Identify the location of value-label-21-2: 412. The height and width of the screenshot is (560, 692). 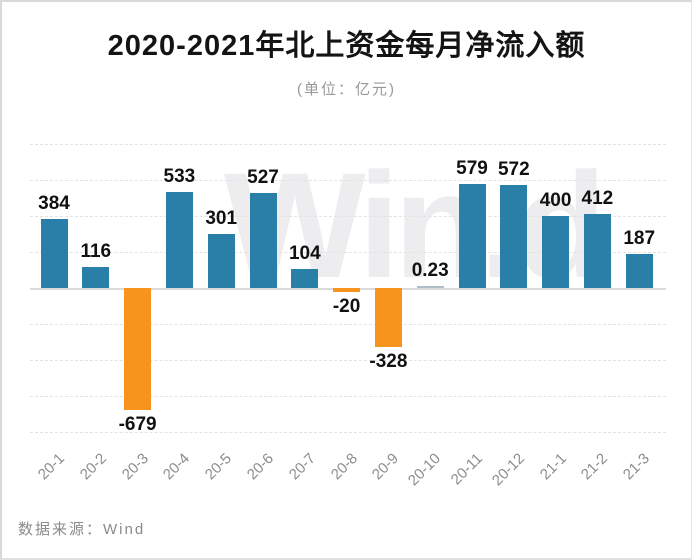
(597, 198).